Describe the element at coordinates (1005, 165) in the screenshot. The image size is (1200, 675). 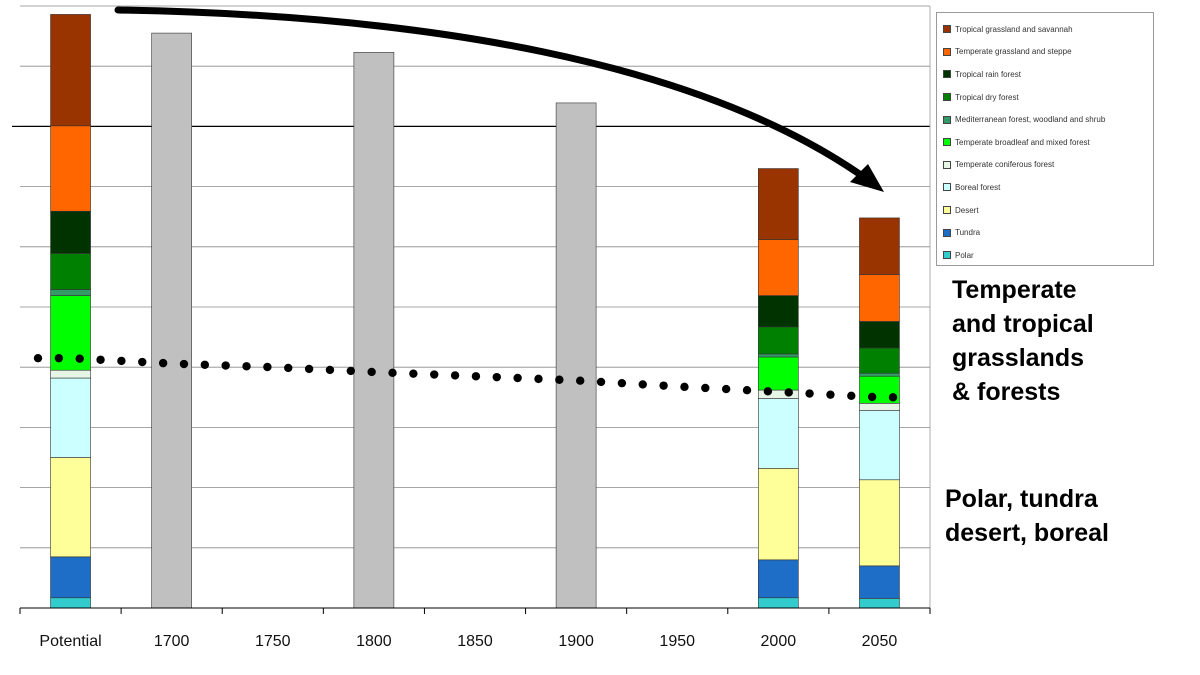
I see `legend-label: Temperate coniferous forest` at that location.